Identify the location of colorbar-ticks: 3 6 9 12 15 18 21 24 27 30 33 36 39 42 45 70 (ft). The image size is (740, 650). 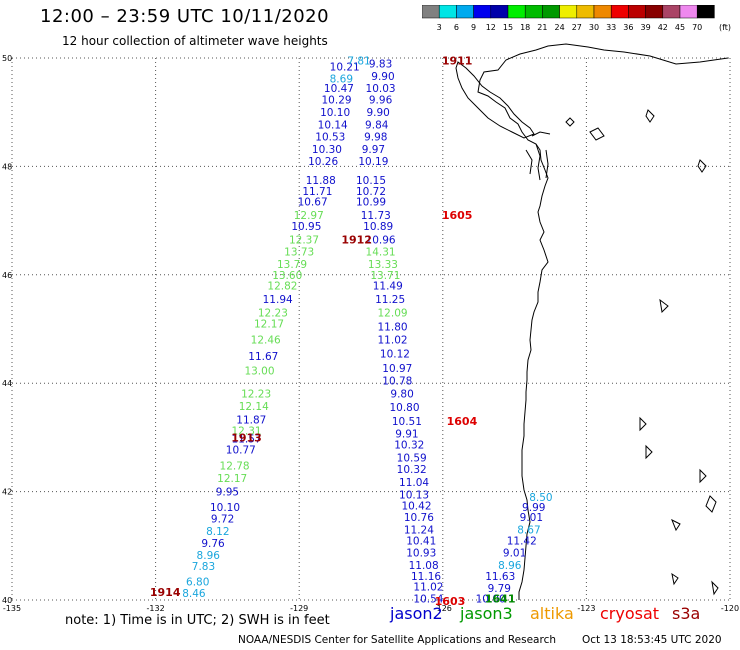
(584, 27).